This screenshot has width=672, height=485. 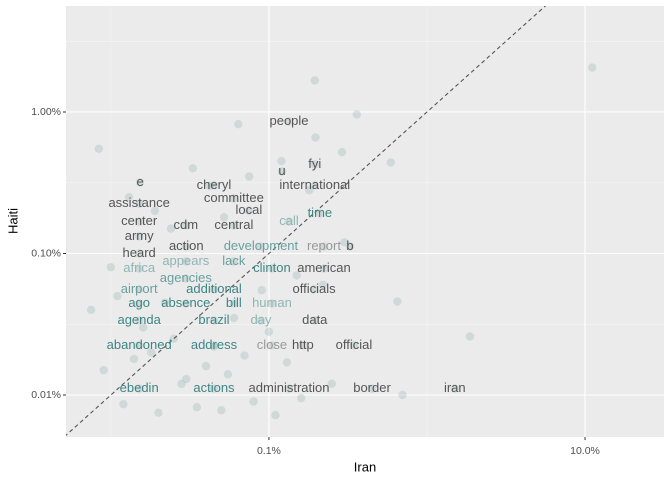 What do you see at coordinates (303, 344) in the screenshot?
I see `word-label: http` at bounding box center [303, 344].